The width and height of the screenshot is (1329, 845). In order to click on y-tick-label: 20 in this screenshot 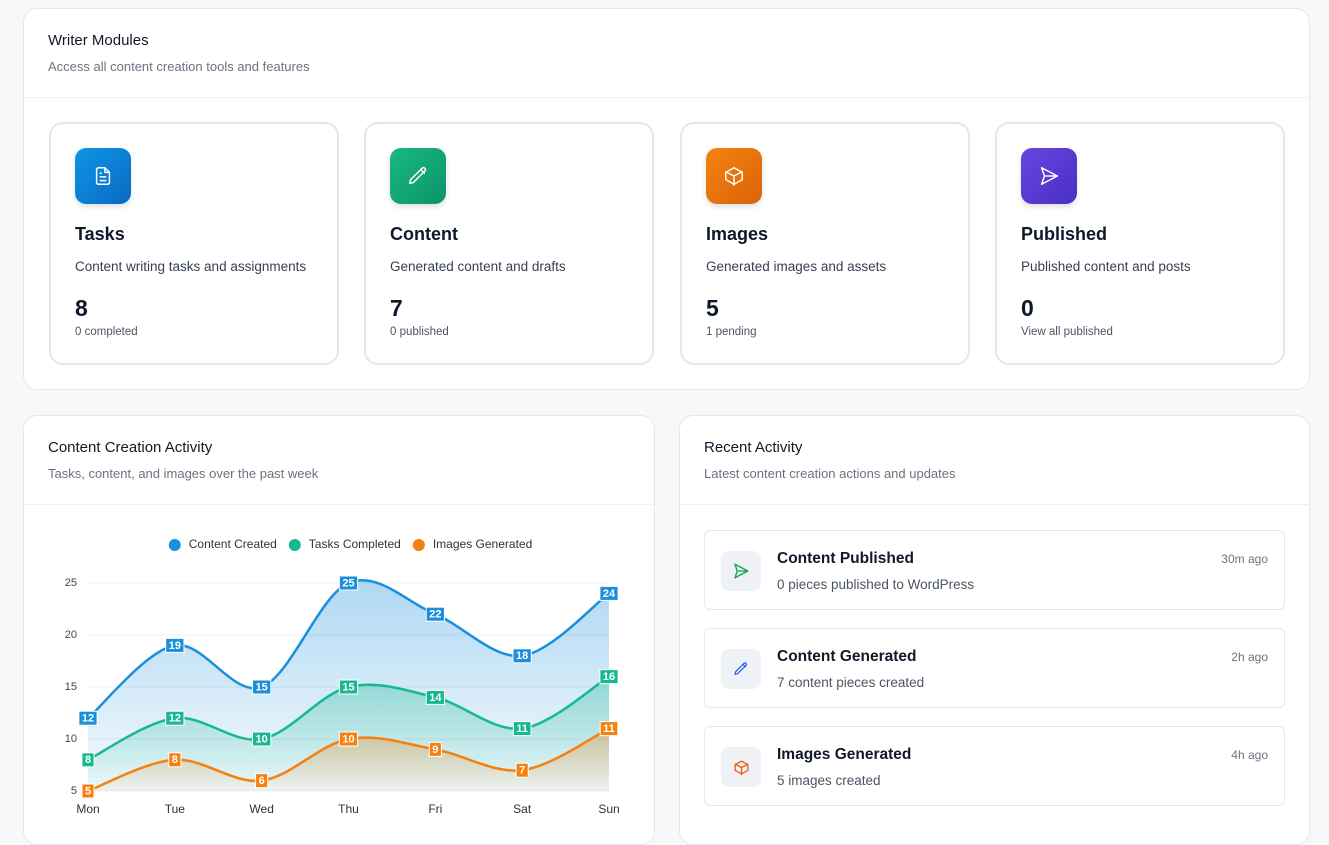, I will do `click(71, 635)`.